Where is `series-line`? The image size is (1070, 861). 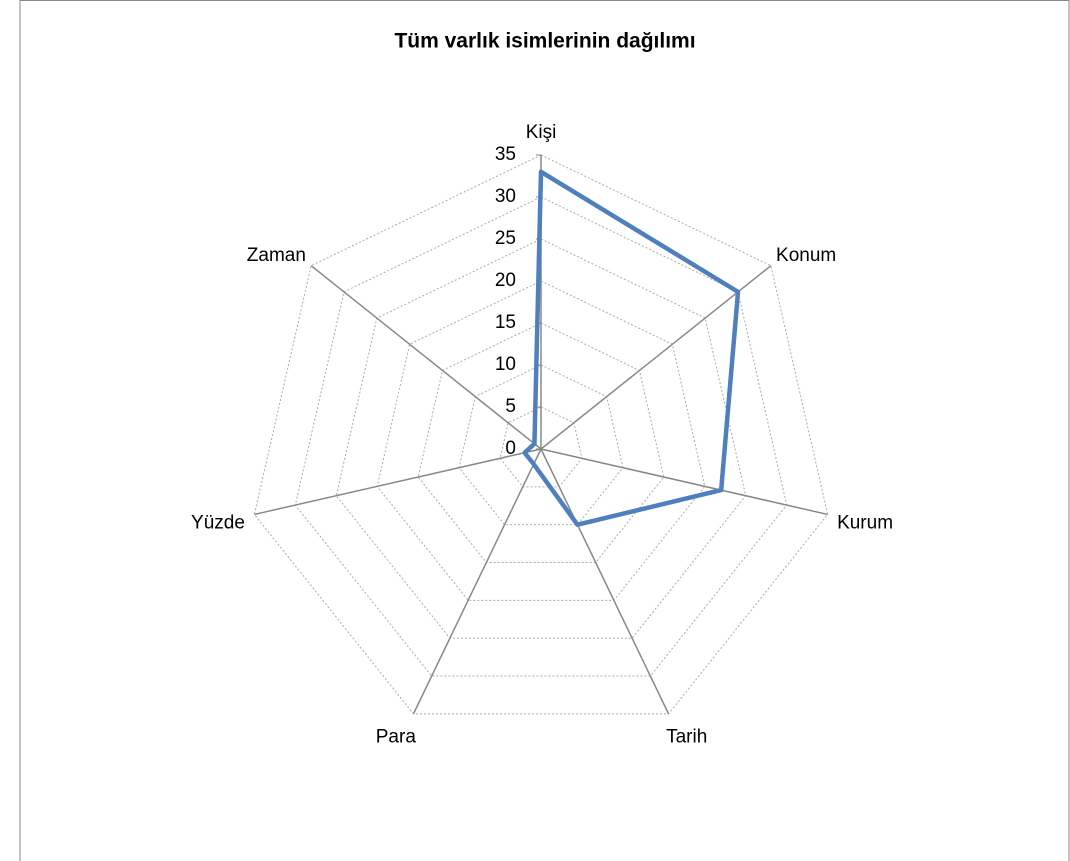
series-line is located at coordinates (631, 348).